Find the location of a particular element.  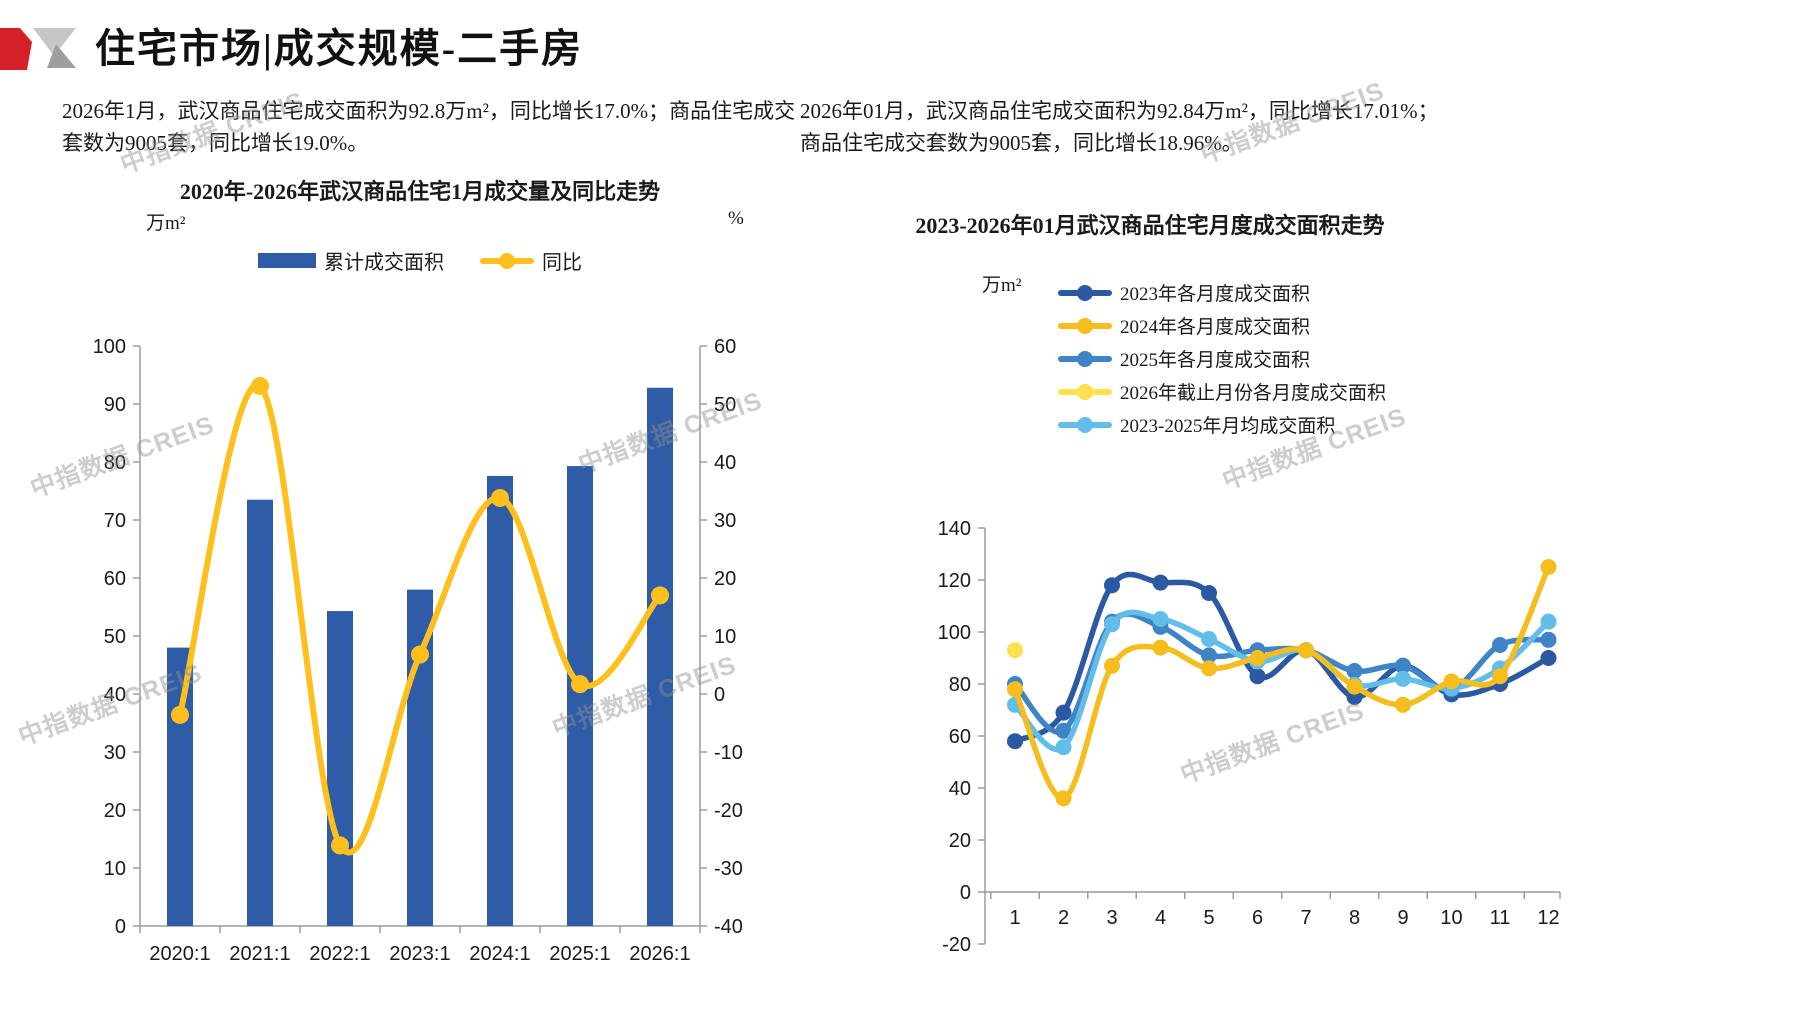

left-chart-unit-right: % is located at coordinates (736, 218).